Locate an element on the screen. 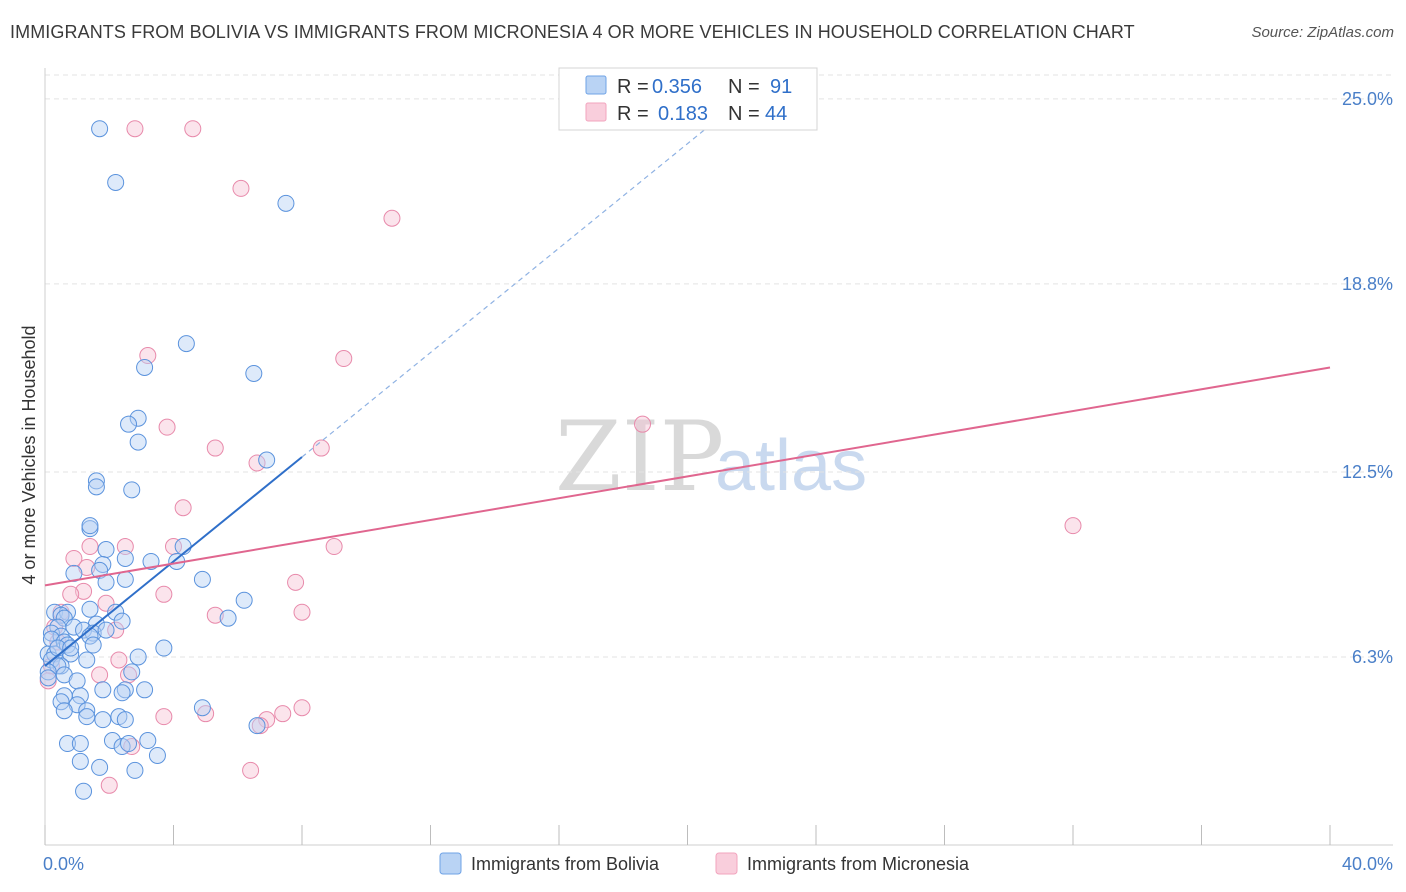 Image resolution: width=1406 pixels, height=892 pixels. bolivia-trend-line is located at coordinates (173, 561).